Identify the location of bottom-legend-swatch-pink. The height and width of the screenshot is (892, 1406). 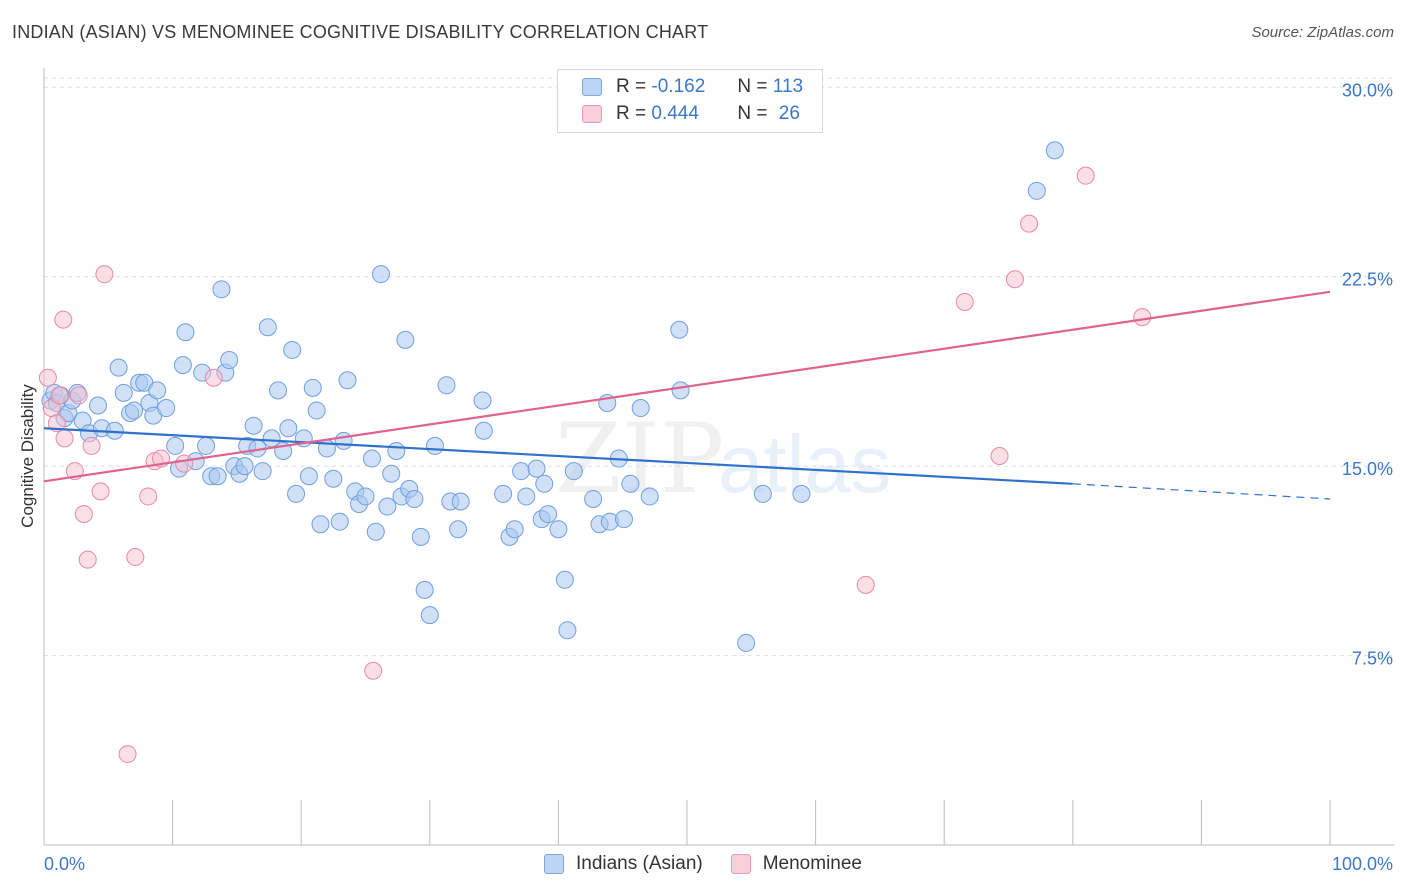
(740, 864).